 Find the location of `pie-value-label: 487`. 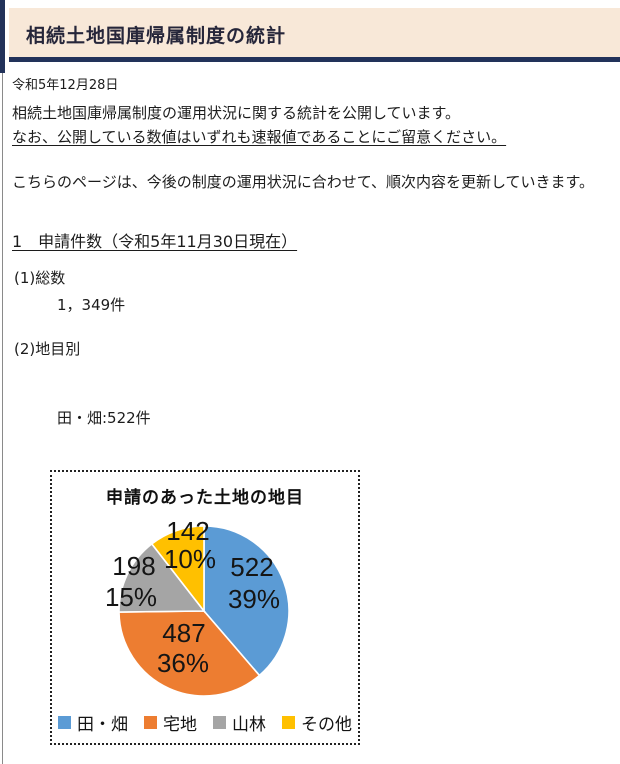

pie-value-label: 487 is located at coordinates (184, 633).